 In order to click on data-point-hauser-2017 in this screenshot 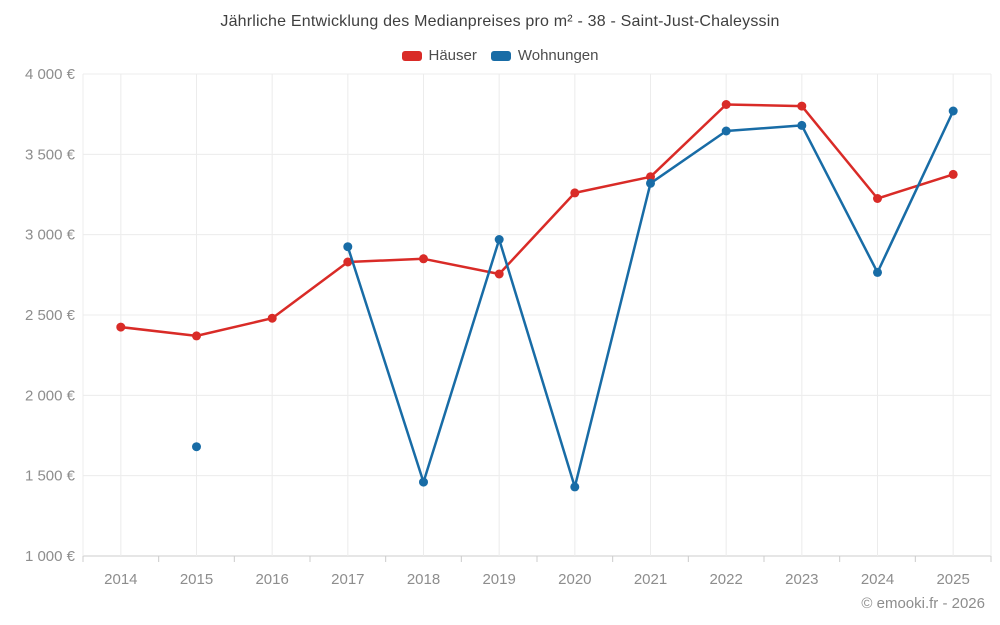, I will do `click(348, 262)`.